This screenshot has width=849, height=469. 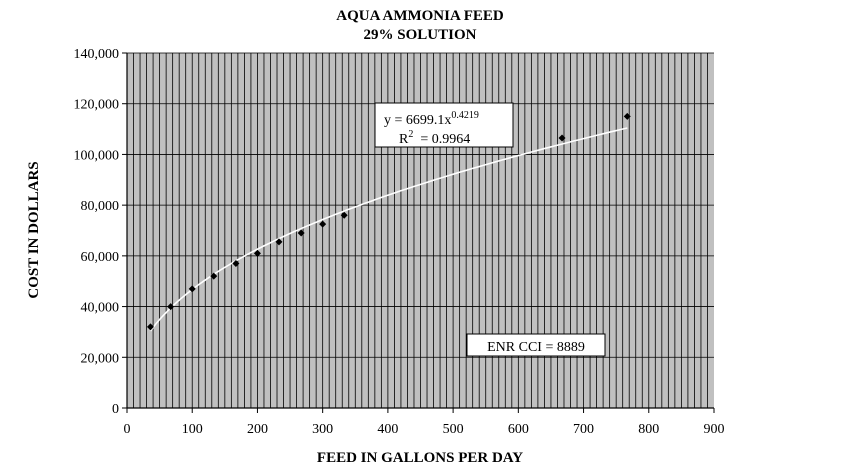 What do you see at coordinates (34, 229) in the screenshot?
I see `y-axis-title: COST IN DOLLARS` at bounding box center [34, 229].